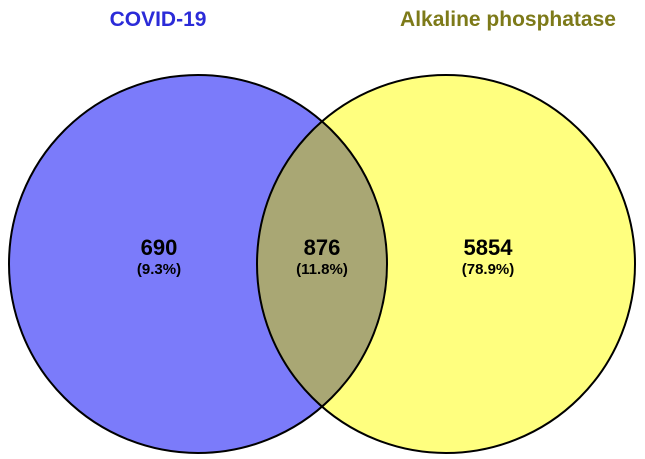  Describe the element at coordinates (508, 19) in the screenshot. I see `set-title-alkaline-phosphatase: Alkaline phosphatase` at that location.